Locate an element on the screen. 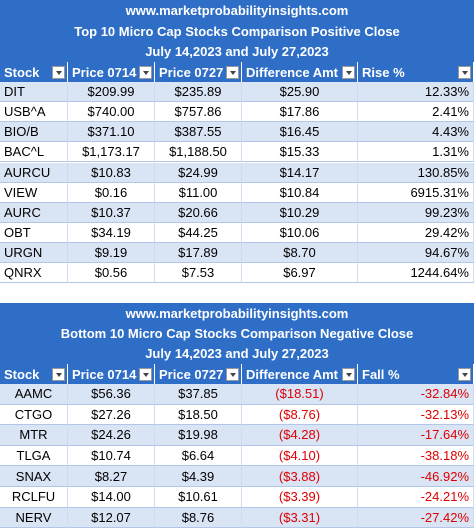 This screenshot has height=530, width=474. table-cell: $740.00 is located at coordinates (111, 112).